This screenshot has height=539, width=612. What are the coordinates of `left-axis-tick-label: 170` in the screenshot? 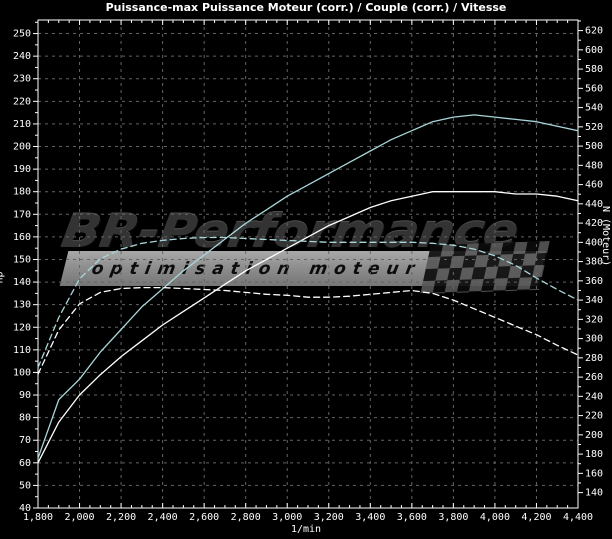 It's located at (22, 214).